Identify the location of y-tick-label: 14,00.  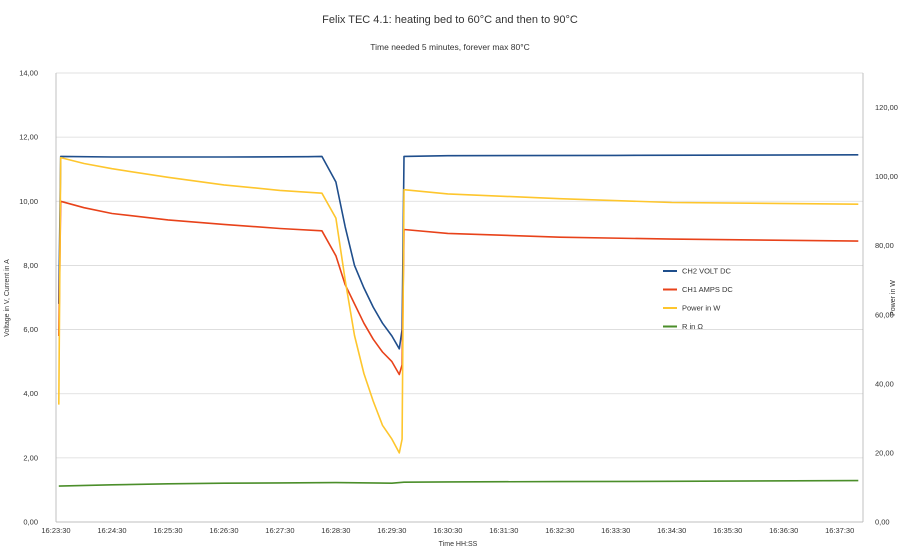
(28, 73).